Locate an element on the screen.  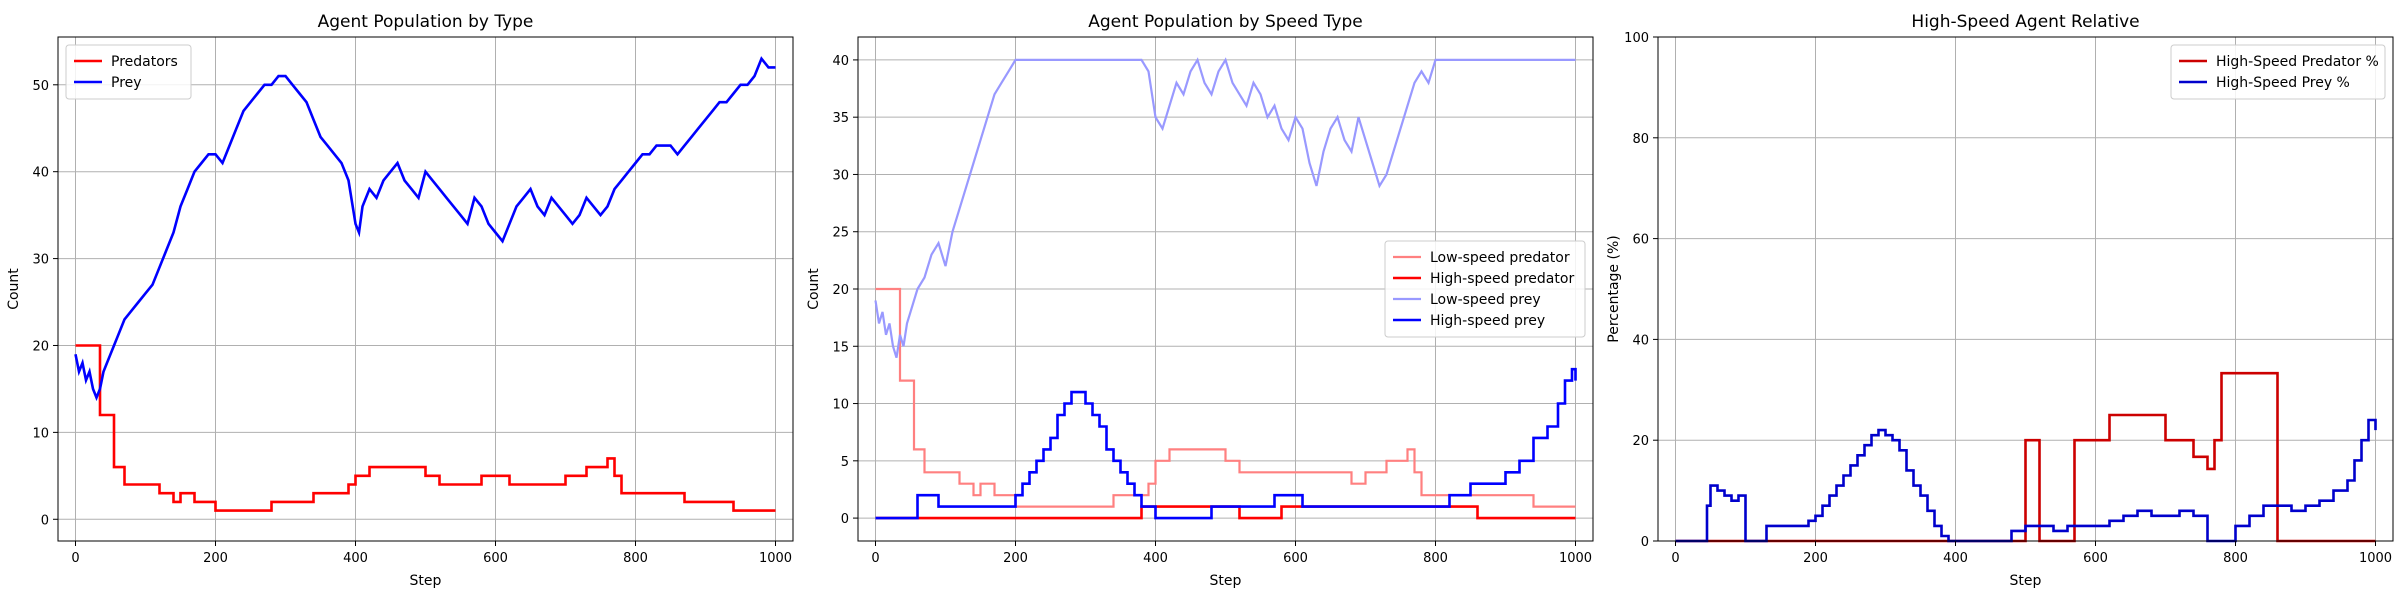
legend-label: Predators is located at coordinates (144, 62).